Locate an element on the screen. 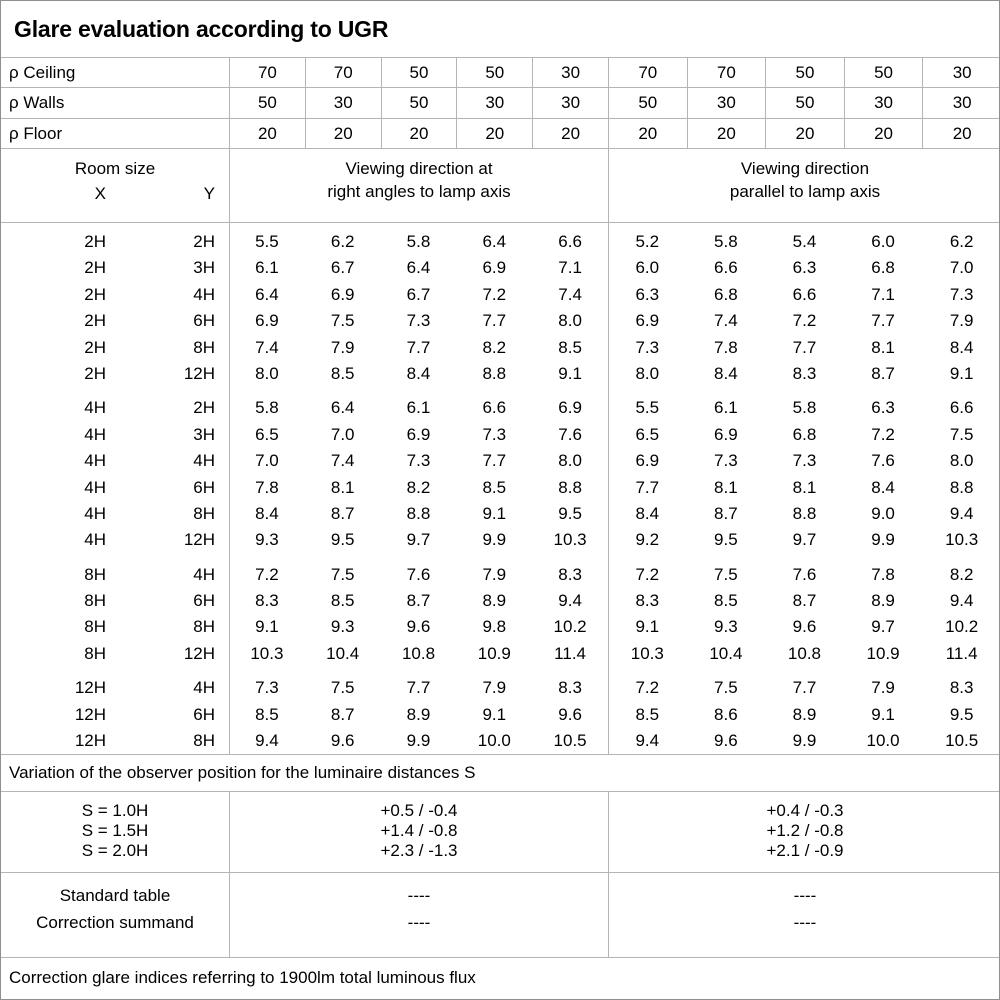  table-row: 2H 12H 8.0 8.5 8.4 8.8 9.1 8.0 8.4 8.3 8.7 9.1 is located at coordinates (500, 374).